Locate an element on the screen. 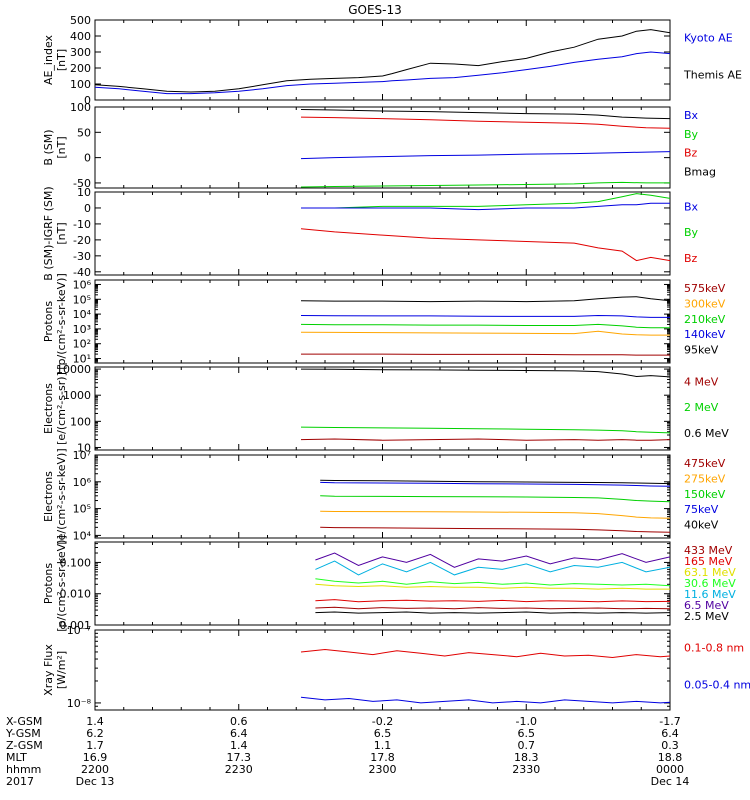 Image resolution: width=750 pixels, height=800 pixels. legend-entry-protons2: 2.5 MeV is located at coordinates (706, 616).